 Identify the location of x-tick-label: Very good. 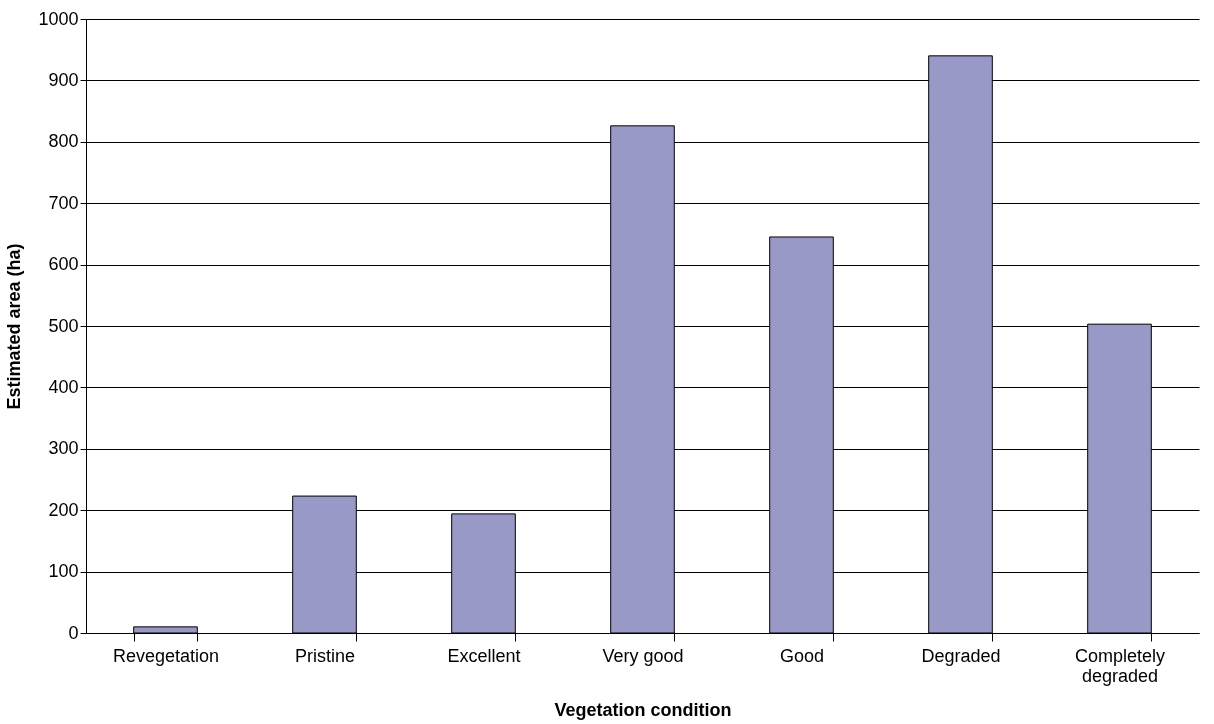
(643, 655).